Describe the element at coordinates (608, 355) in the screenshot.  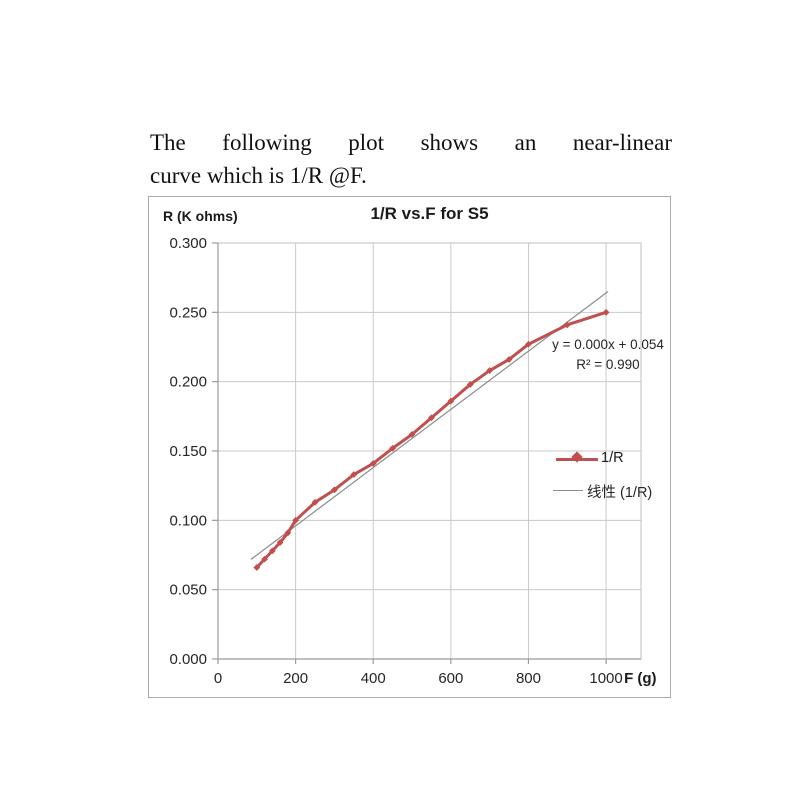
I see `trendline-annotation: y = 0.000x + 0.054 R² = 0.990` at that location.